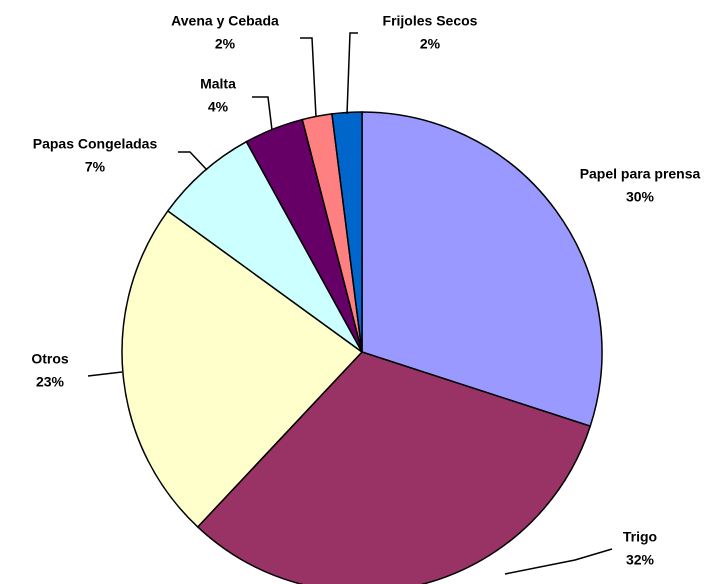 This screenshot has height=584, width=720. I want to click on slice-label: Otros, so click(50, 359).